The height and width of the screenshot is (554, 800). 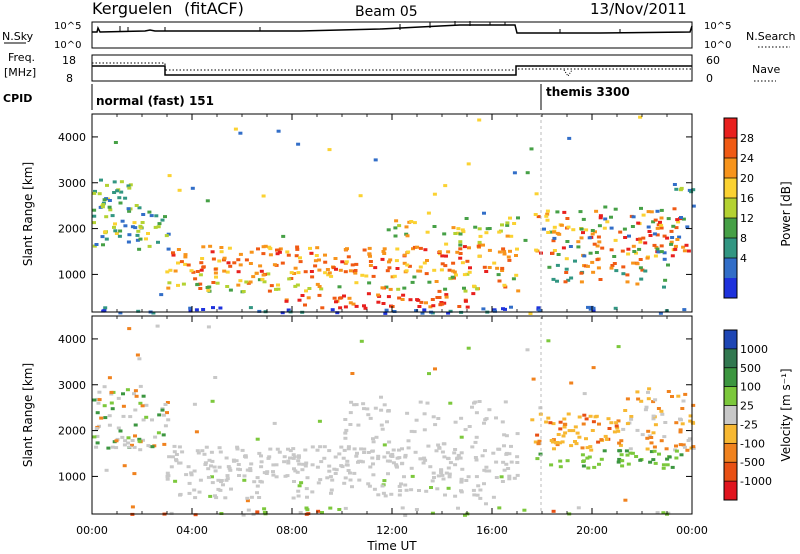 I want to click on cpid-bar: CPID normal (fast) 151 themis 3300, so click(x=316, y=97).